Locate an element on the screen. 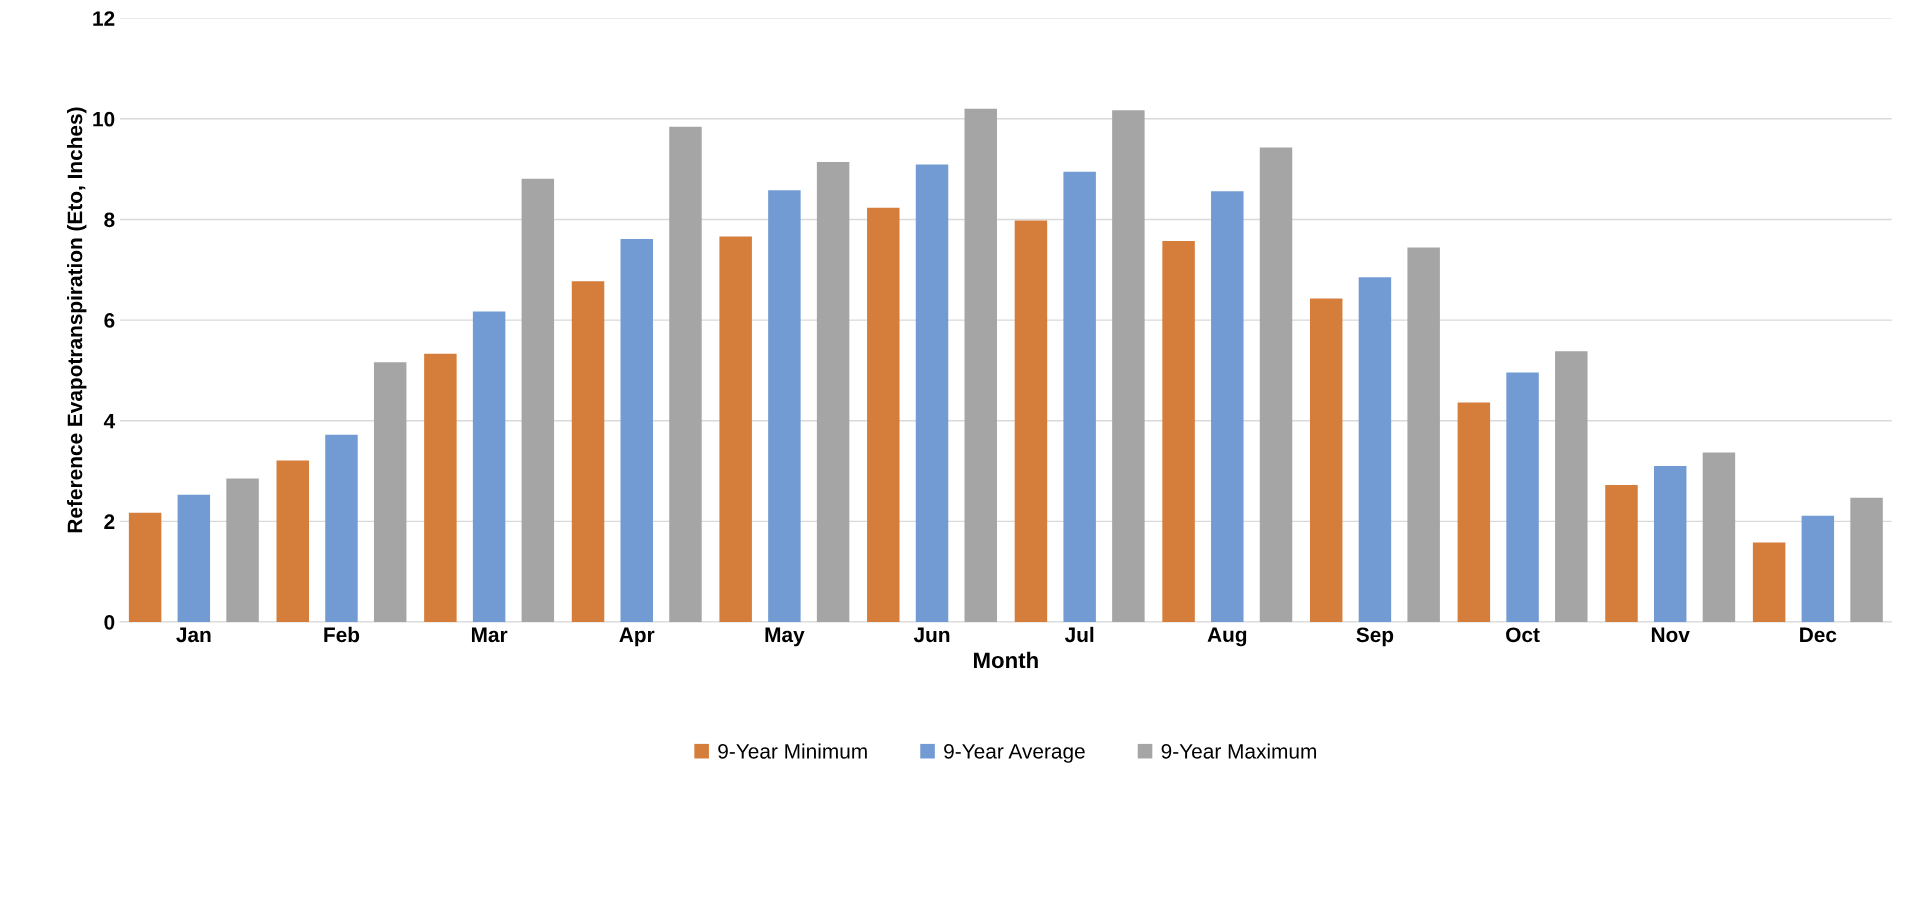  x-tick-label: Jan is located at coordinates (193, 635).